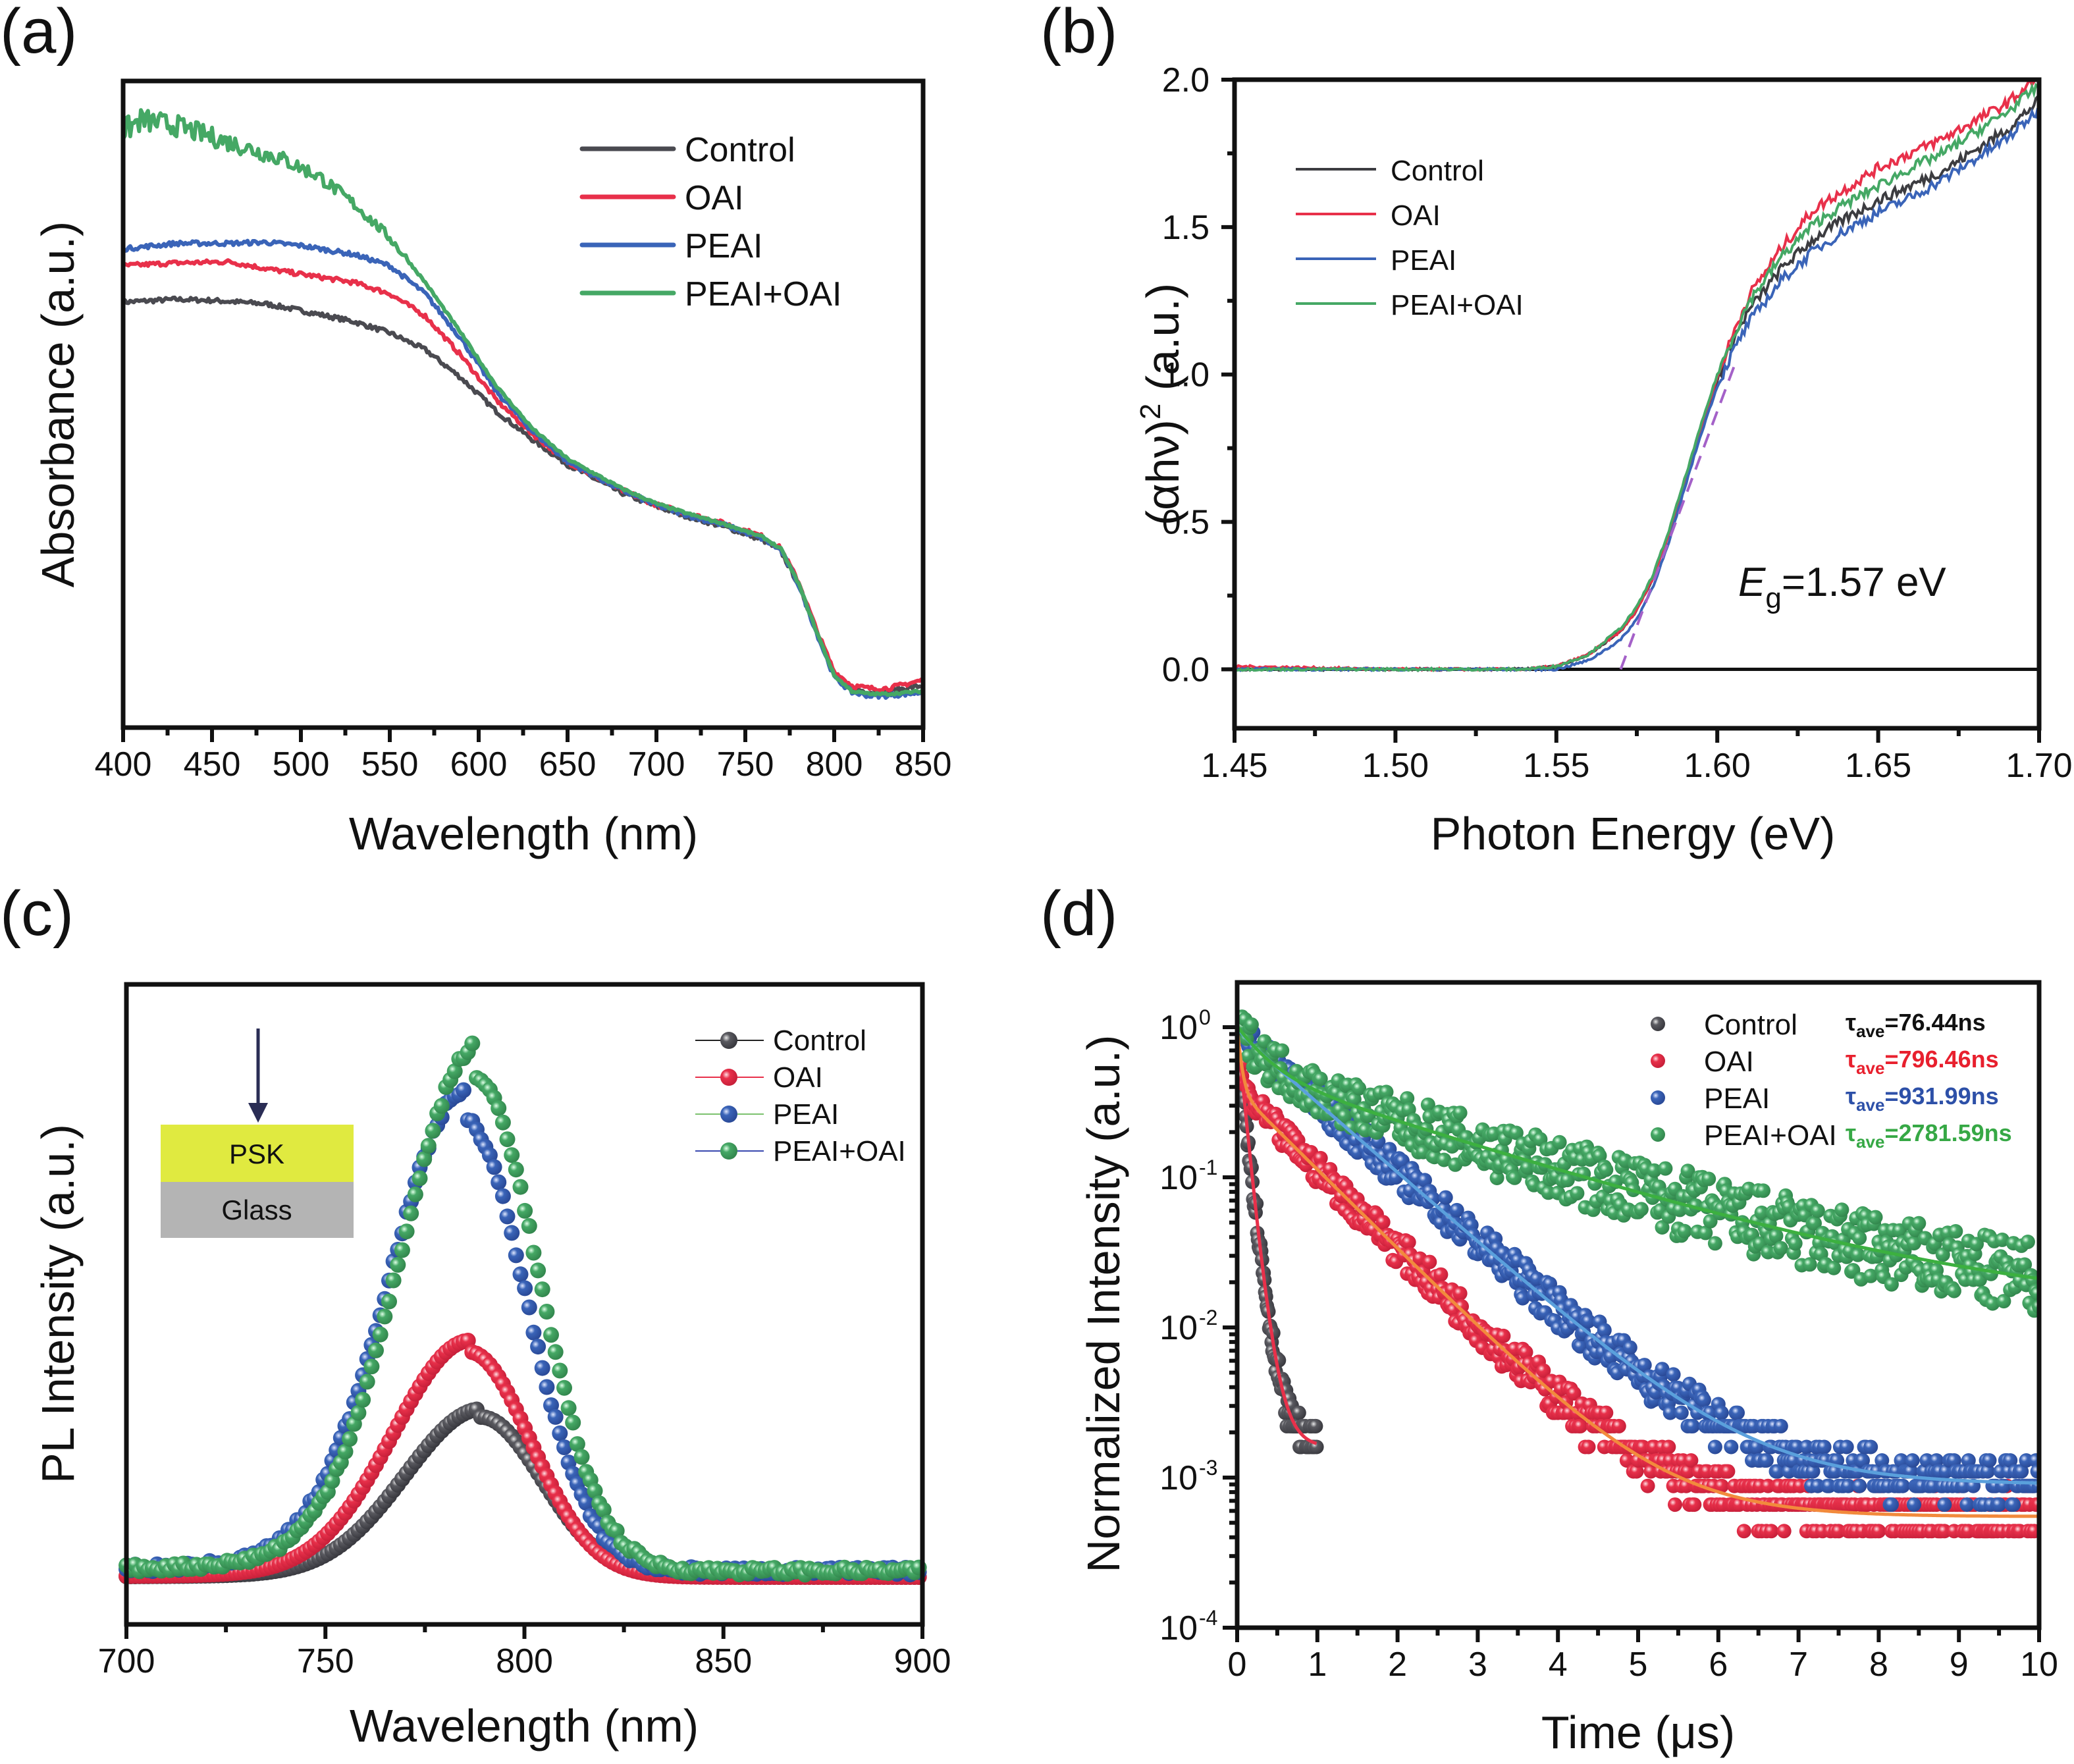 The width and height of the screenshot is (2074, 1764). I want to click on fit-curve-oai, so click(1638, 1272).